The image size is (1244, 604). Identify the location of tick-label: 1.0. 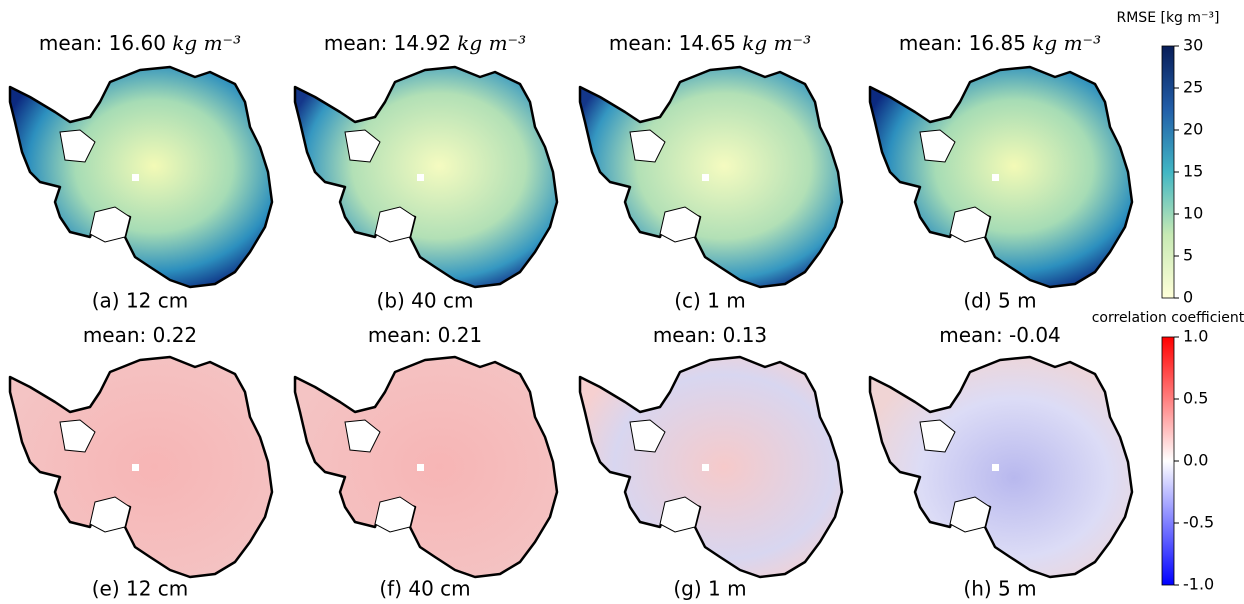
(1195, 336).